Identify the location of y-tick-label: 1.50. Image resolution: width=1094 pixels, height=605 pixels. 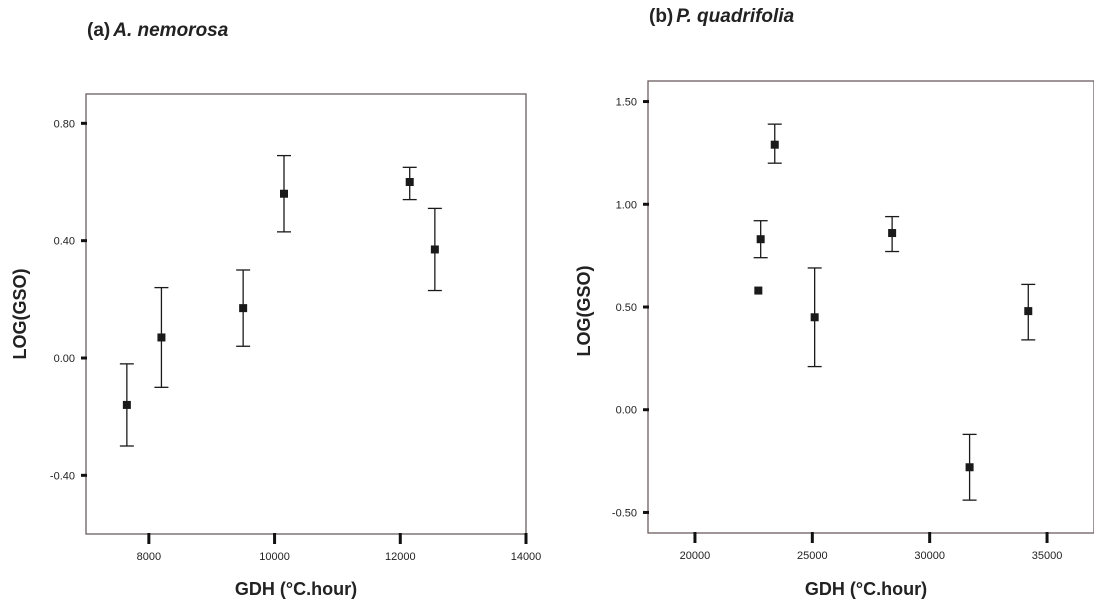
(626, 103).